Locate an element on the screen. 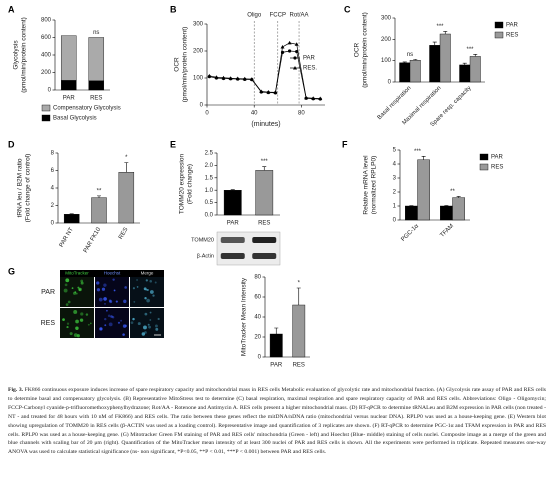  x-tick-label: TFAM is located at coordinates (447, 231).